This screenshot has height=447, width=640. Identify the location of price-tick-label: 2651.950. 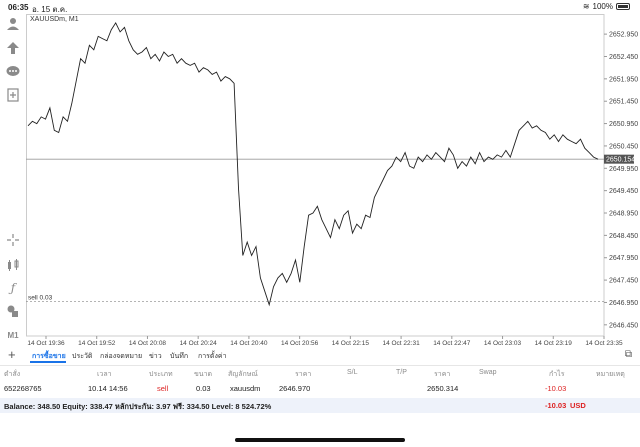
(623, 79).